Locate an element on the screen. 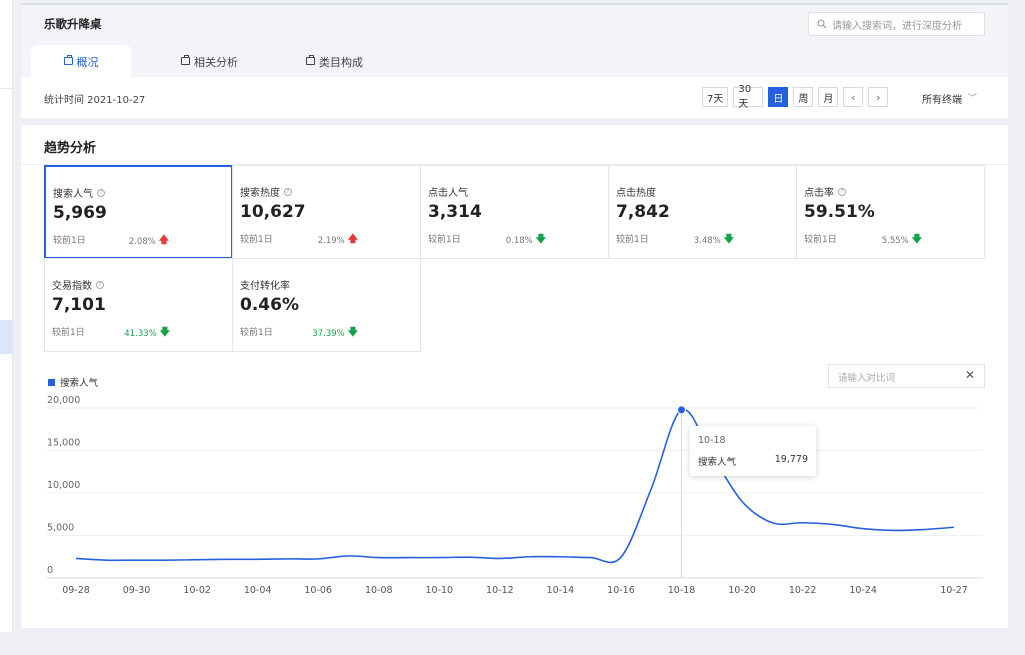 The image size is (1025, 655). terminal-label: 所有终端 is located at coordinates (942, 100).